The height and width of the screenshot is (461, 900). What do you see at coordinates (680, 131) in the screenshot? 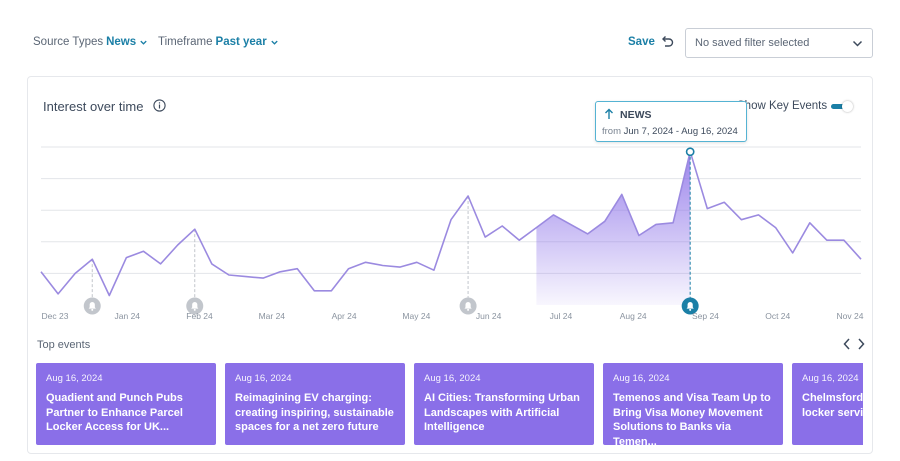
I see `tooltip-date-range: Jun 7, 2024 - Aug 16, 2024` at bounding box center [680, 131].